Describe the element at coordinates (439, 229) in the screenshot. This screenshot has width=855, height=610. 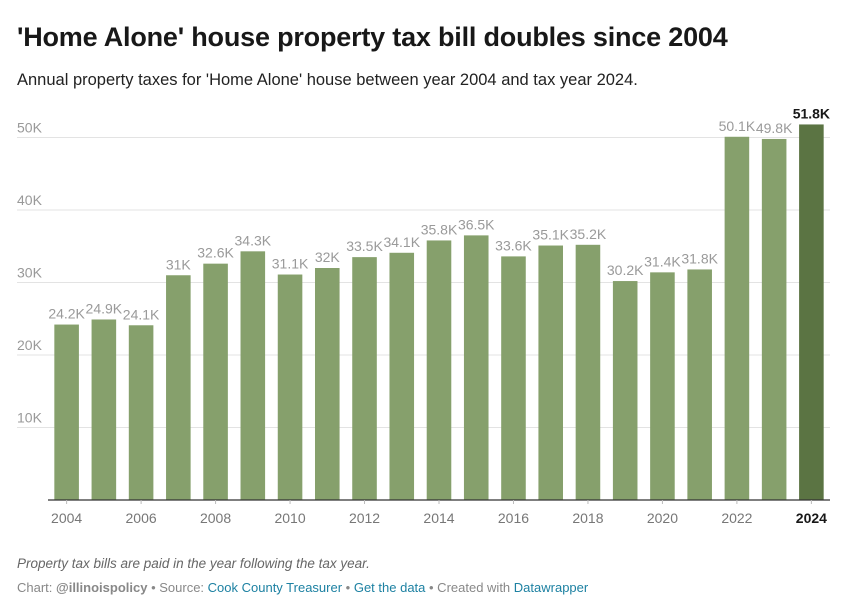
I see `value-label: 35.8K` at that location.